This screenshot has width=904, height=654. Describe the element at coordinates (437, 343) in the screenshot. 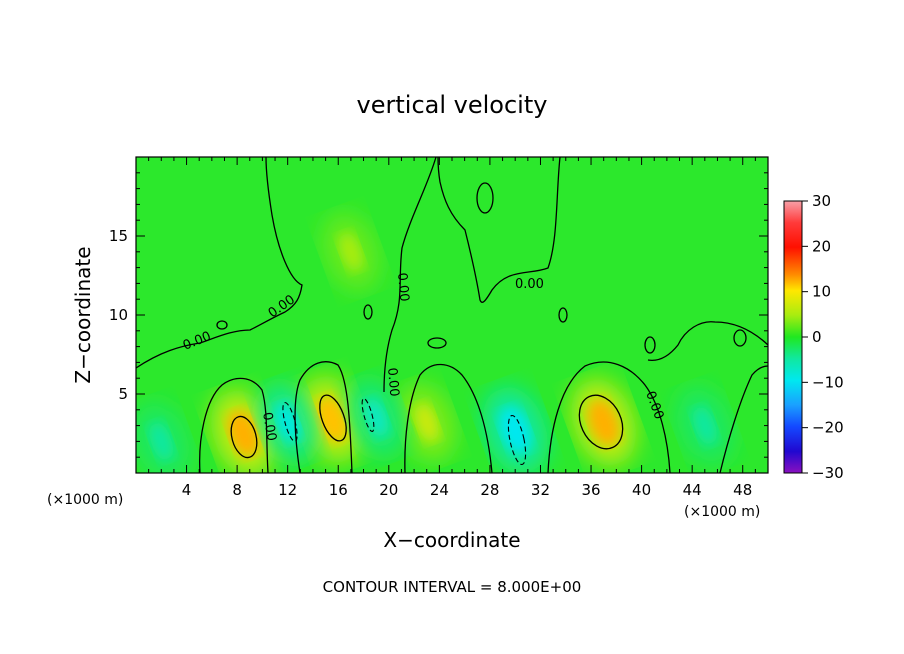

I see `small-contour-a` at that location.